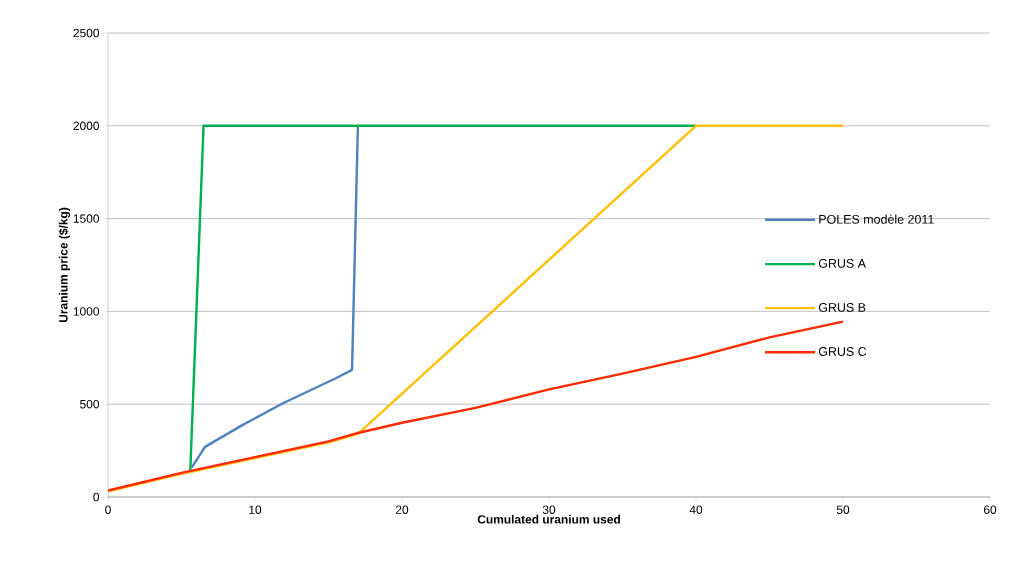 This screenshot has width=1036, height=563. What do you see at coordinates (696, 509) in the screenshot?
I see `x-tick-label: 40` at bounding box center [696, 509].